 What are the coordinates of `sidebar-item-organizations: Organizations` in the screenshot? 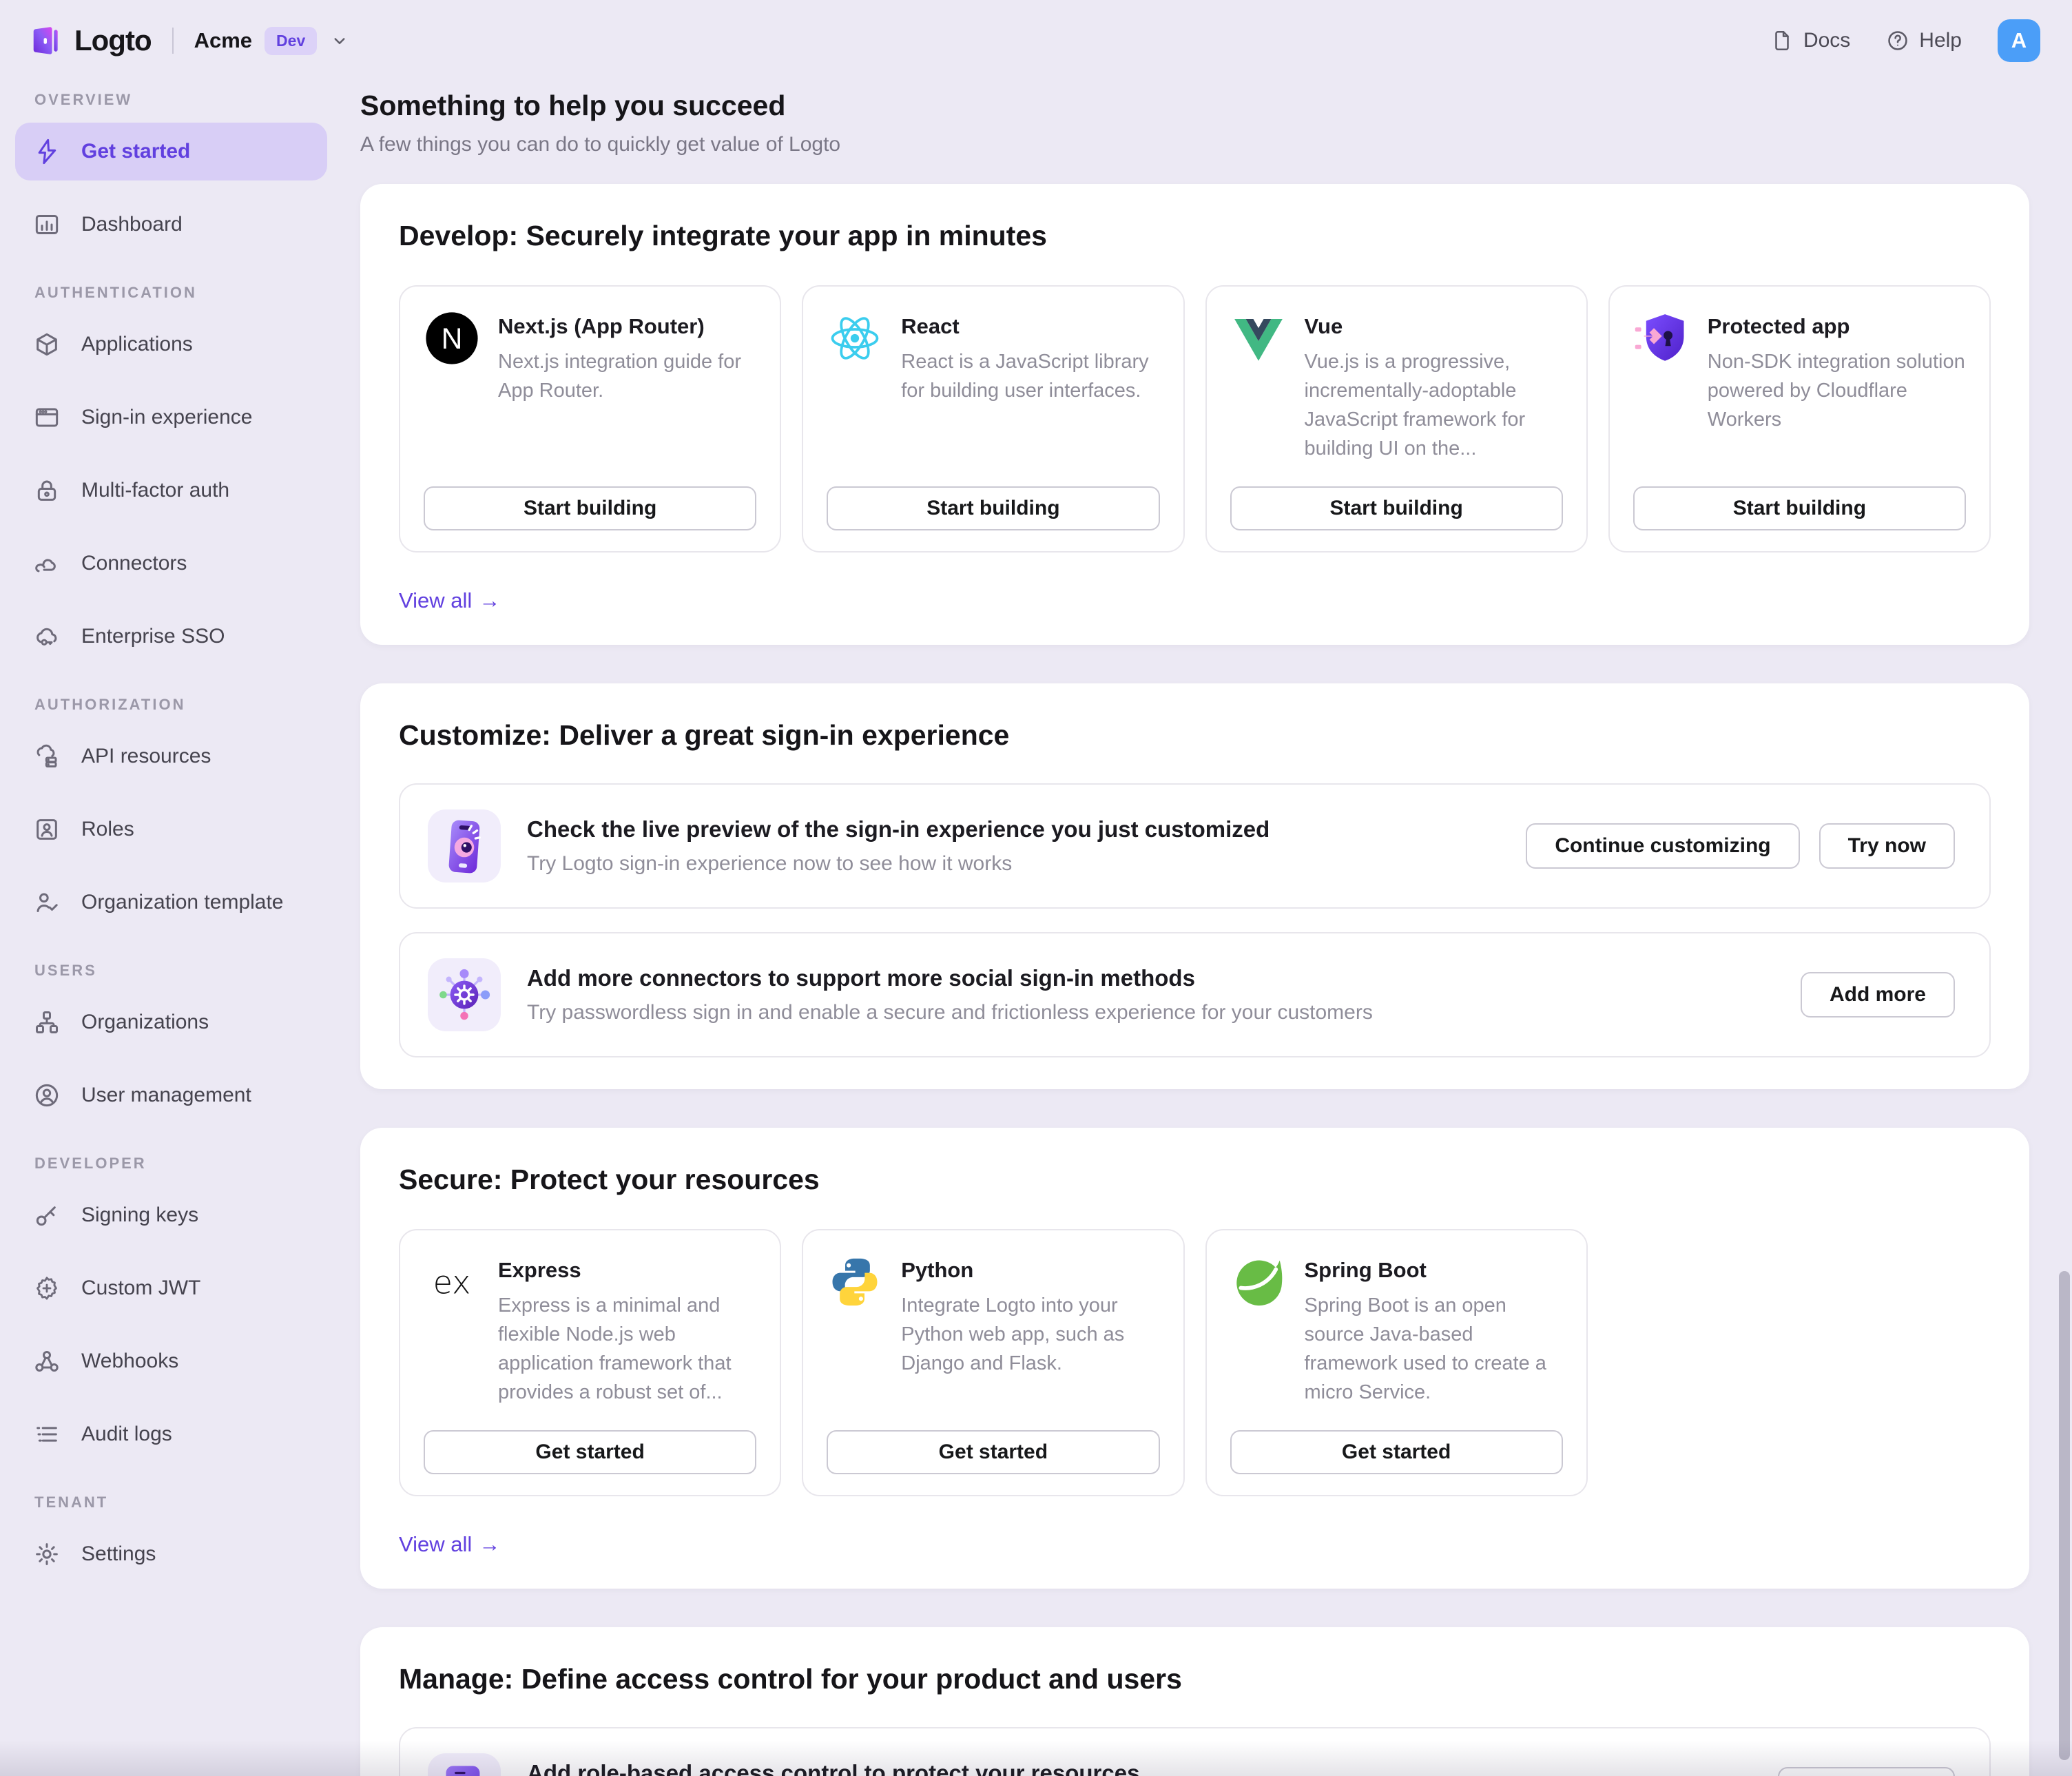 It's located at (171, 1022).